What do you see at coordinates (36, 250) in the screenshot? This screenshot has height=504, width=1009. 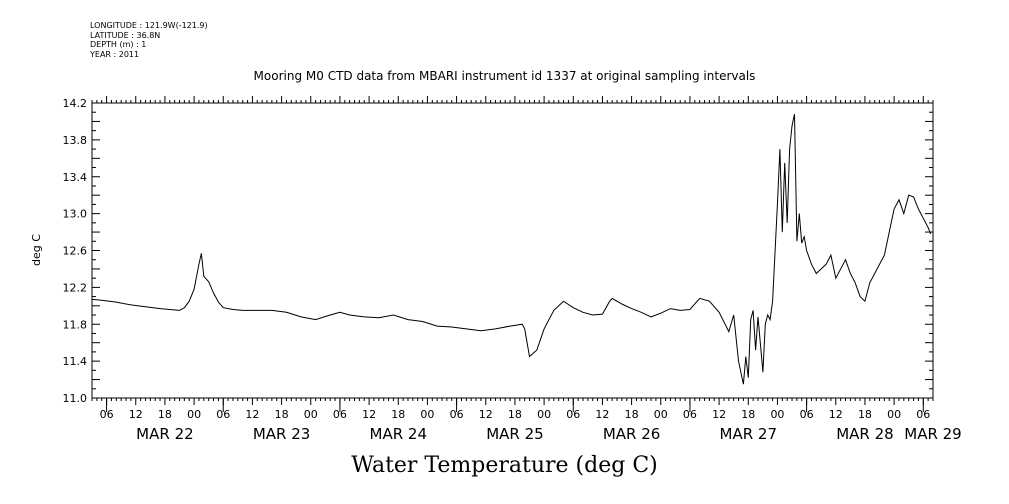 I see `y-axis-label: deg C` at bounding box center [36, 250].